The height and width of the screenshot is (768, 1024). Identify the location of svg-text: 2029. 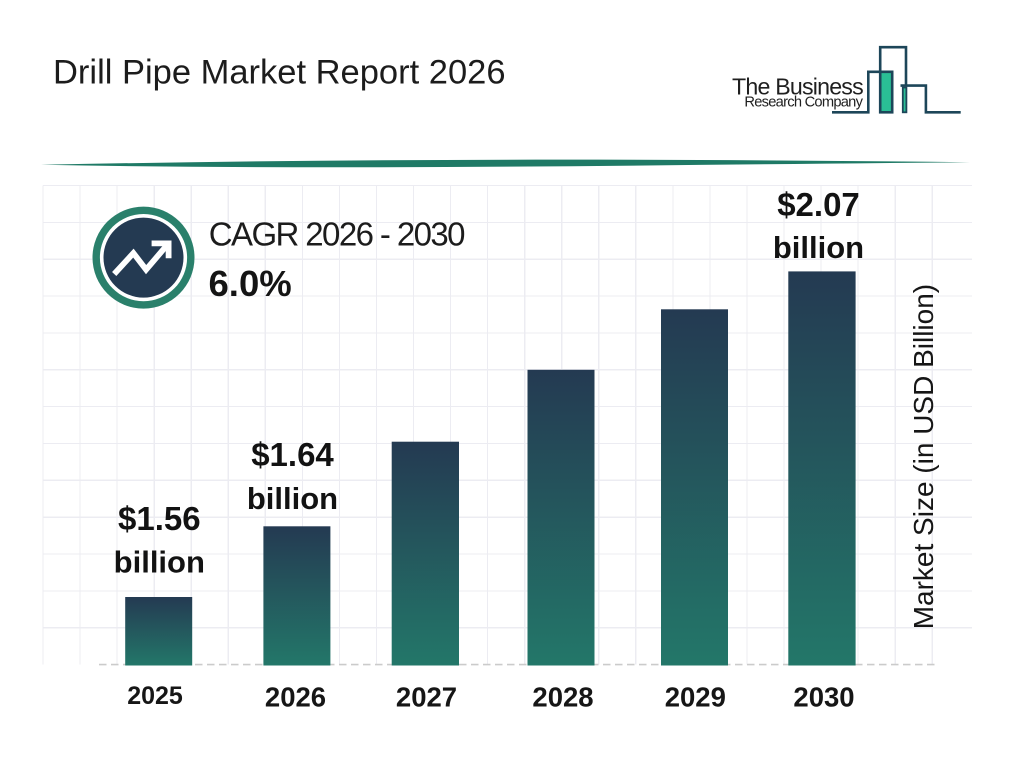
(695, 697).